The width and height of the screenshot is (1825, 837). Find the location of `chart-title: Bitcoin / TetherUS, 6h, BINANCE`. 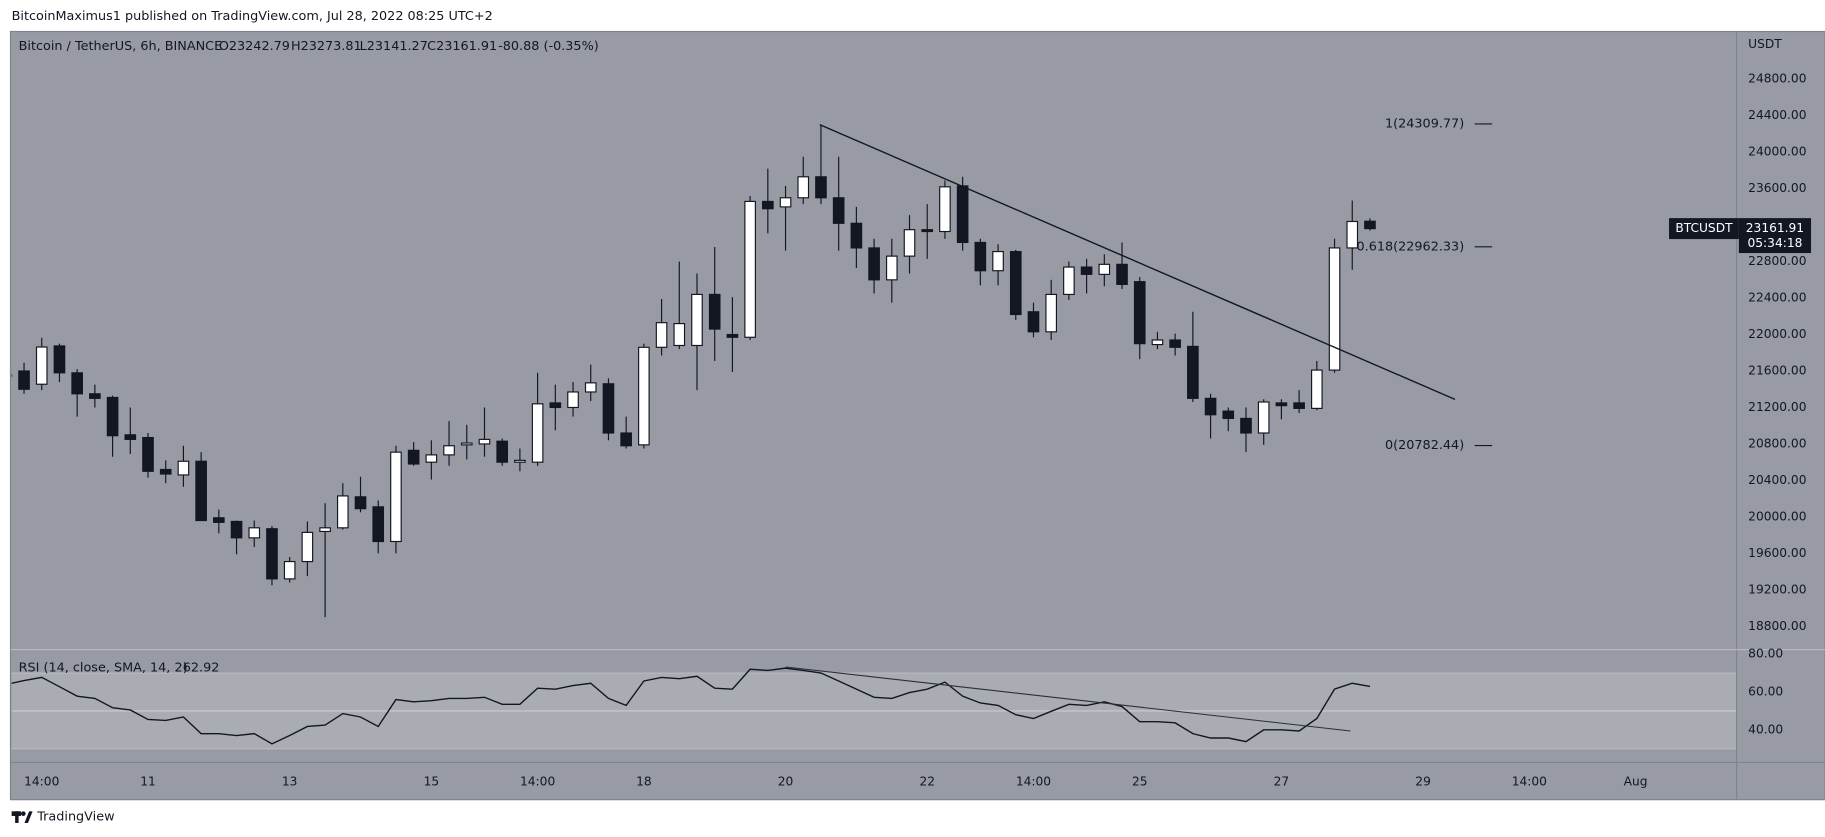

chart-title: Bitcoin / TetherUS, 6h, BINANCE is located at coordinates (121, 46).